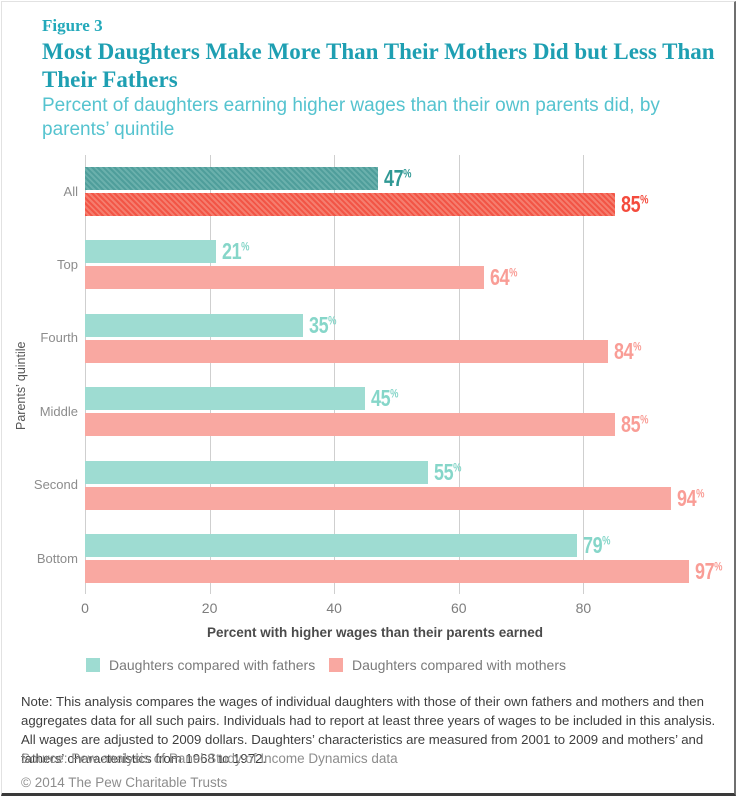  What do you see at coordinates (628, 350) in the screenshot?
I see `bar-value-mothers-fourth: 84%` at bounding box center [628, 350].